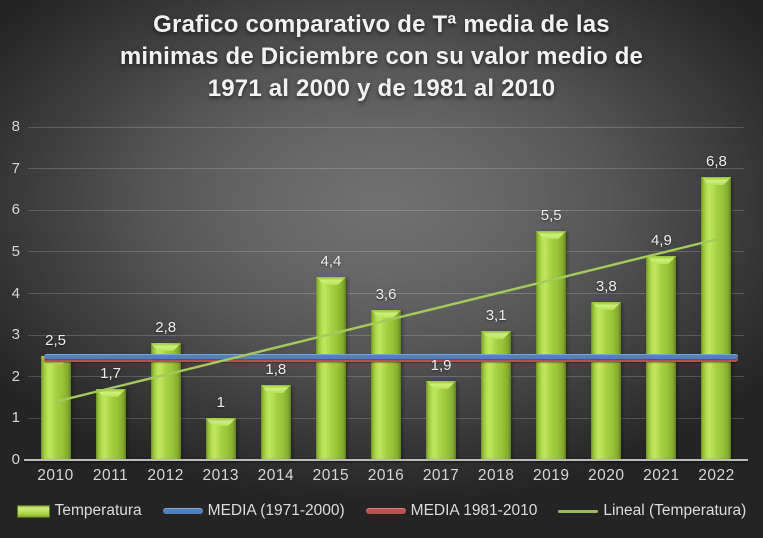  What do you see at coordinates (15, 376) in the screenshot?
I see `y-axis-tick-label: 2` at bounding box center [15, 376].